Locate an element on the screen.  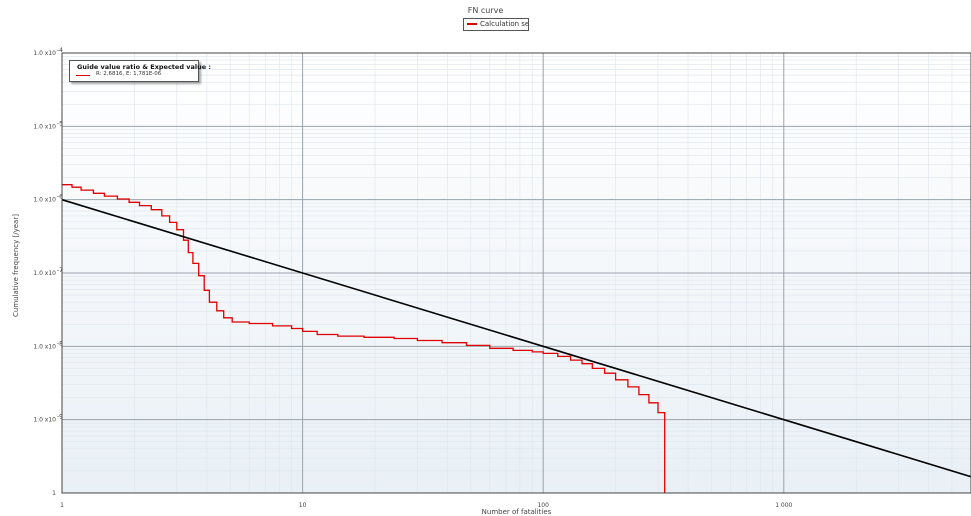
y-tick-exponent: -4 is located at coordinates (60, 50).